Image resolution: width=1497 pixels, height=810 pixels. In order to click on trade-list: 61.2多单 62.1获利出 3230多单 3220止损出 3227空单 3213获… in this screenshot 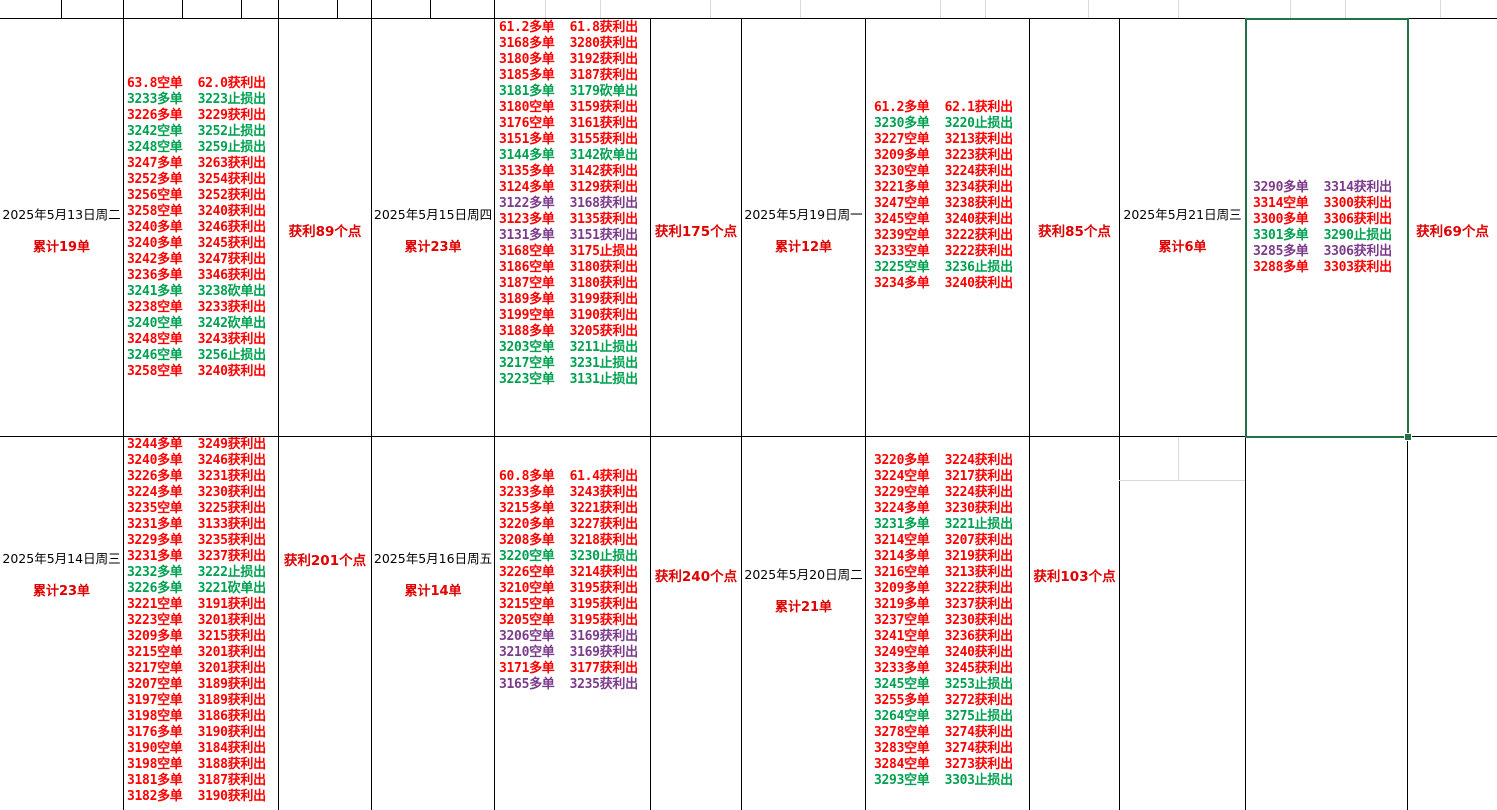, I will do `click(943, 196)`.